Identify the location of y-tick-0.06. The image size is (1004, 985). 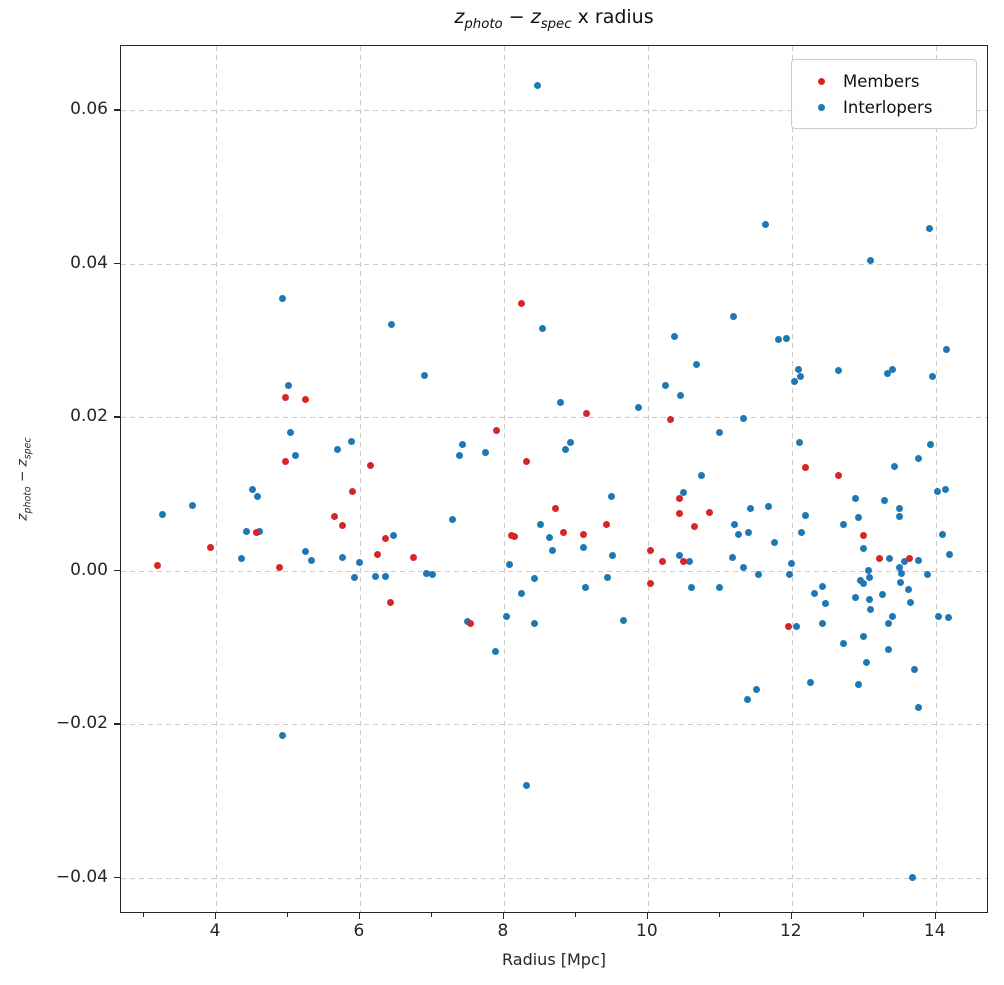
(117, 110).